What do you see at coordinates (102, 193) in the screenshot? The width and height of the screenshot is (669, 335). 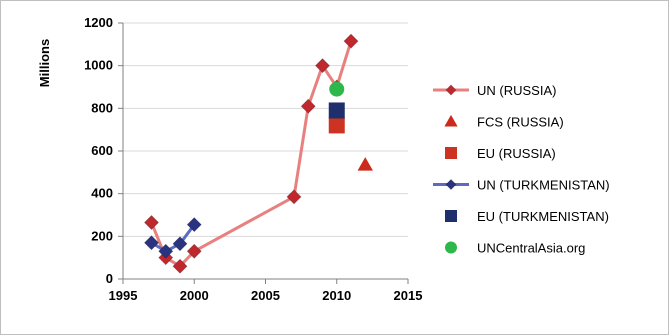 I see `y-tick-label: 400` at bounding box center [102, 193].